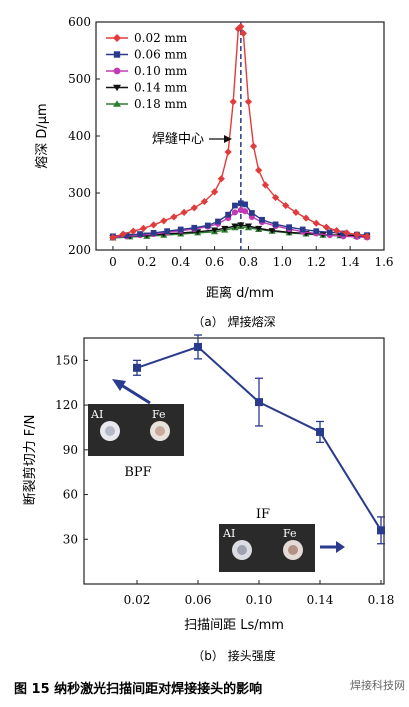 The width and height of the screenshot is (409, 707). Describe the element at coordinates (79, 22) in the screenshot. I see `y-tick-label: 600` at that location.